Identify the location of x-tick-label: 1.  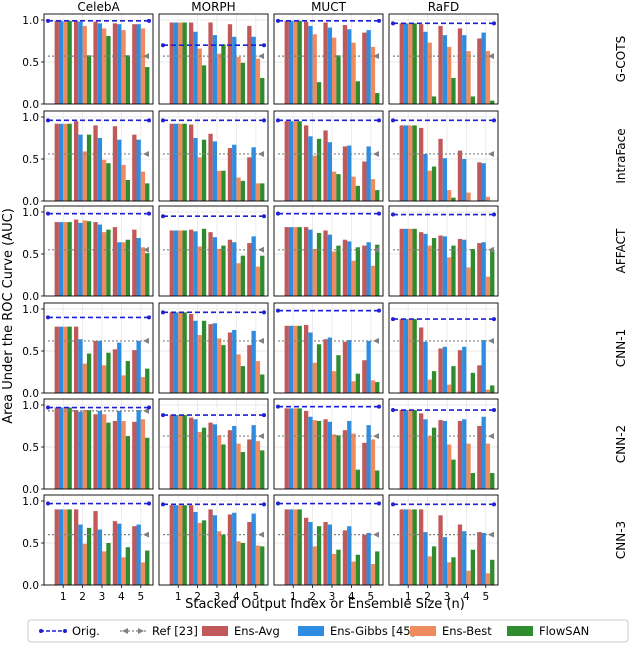
(293, 597).